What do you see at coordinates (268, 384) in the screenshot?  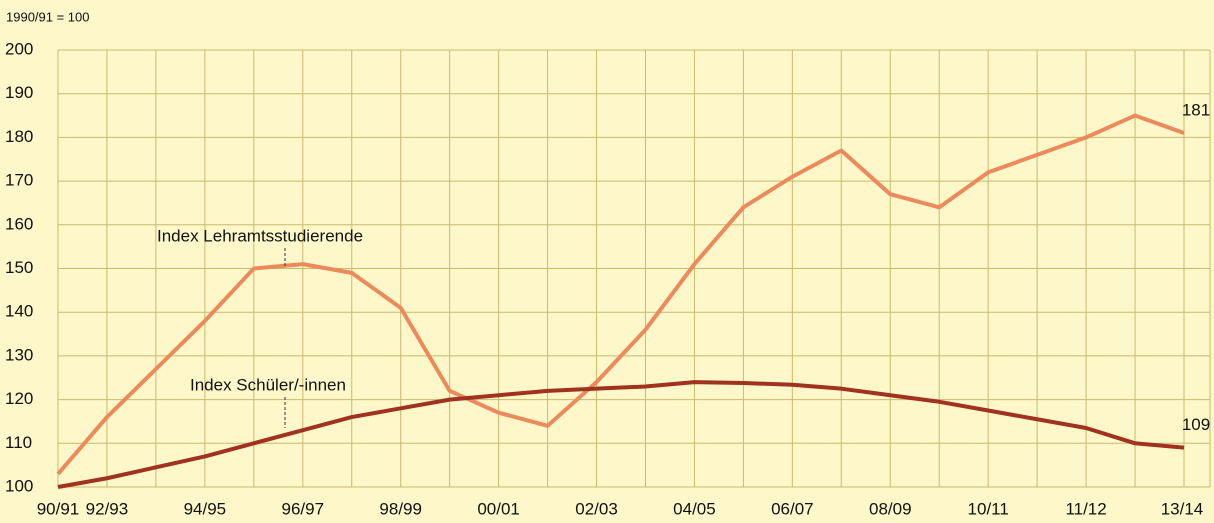 I see `series-label: Index Schüler/-innen` at bounding box center [268, 384].